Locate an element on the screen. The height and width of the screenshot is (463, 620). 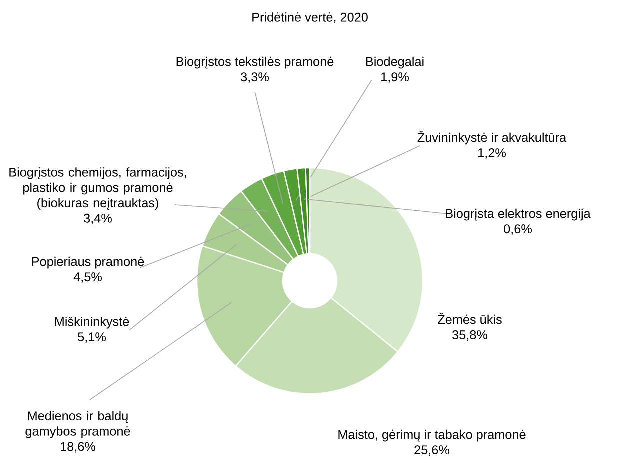
chart-title: Pridėtinė vertė, 2020 is located at coordinates (310, 18).